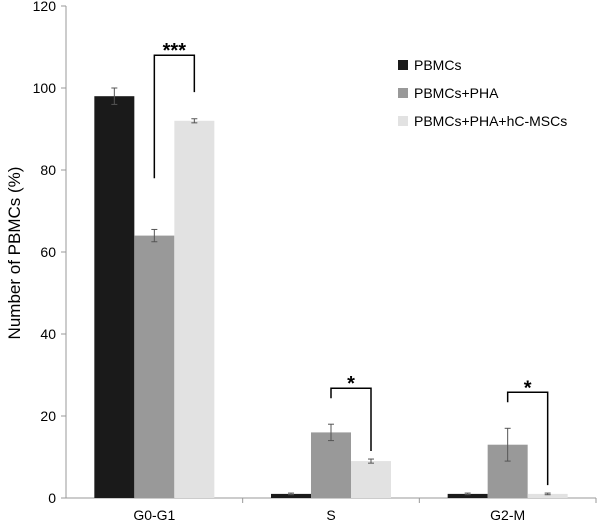  Describe the element at coordinates (48, 416) in the screenshot. I see `y-tick-label: 20` at that location.